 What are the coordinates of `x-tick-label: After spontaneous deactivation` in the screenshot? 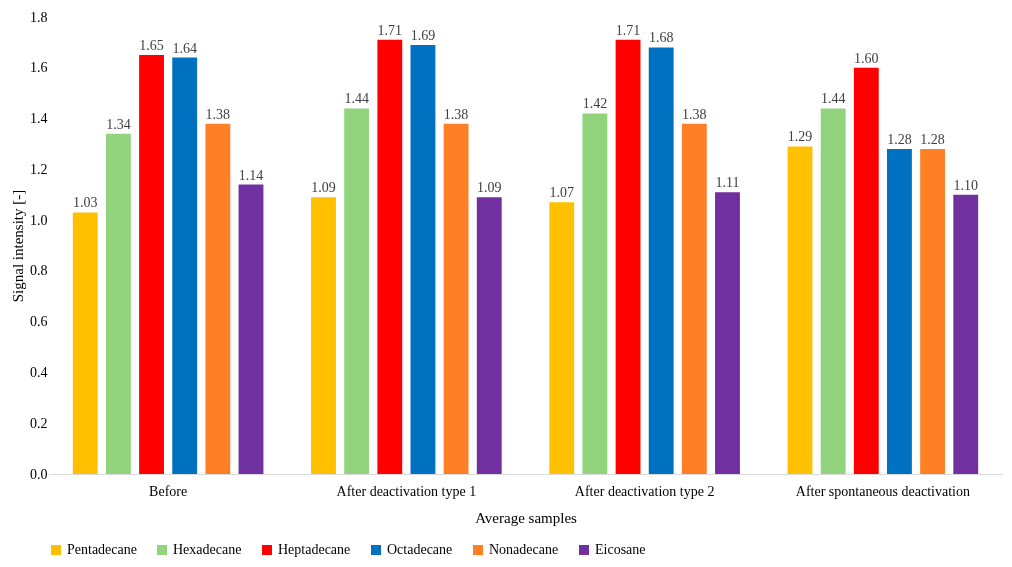 It's located at (882, 491).